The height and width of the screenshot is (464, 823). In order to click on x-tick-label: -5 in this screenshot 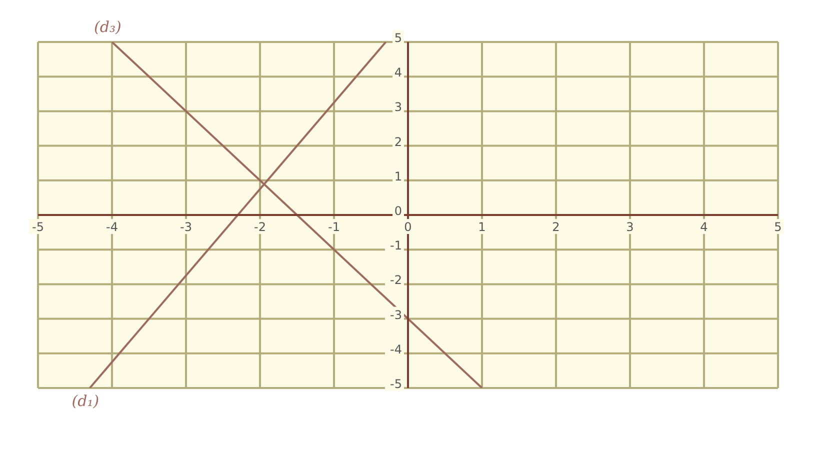, I will do `click(38, 227)`.